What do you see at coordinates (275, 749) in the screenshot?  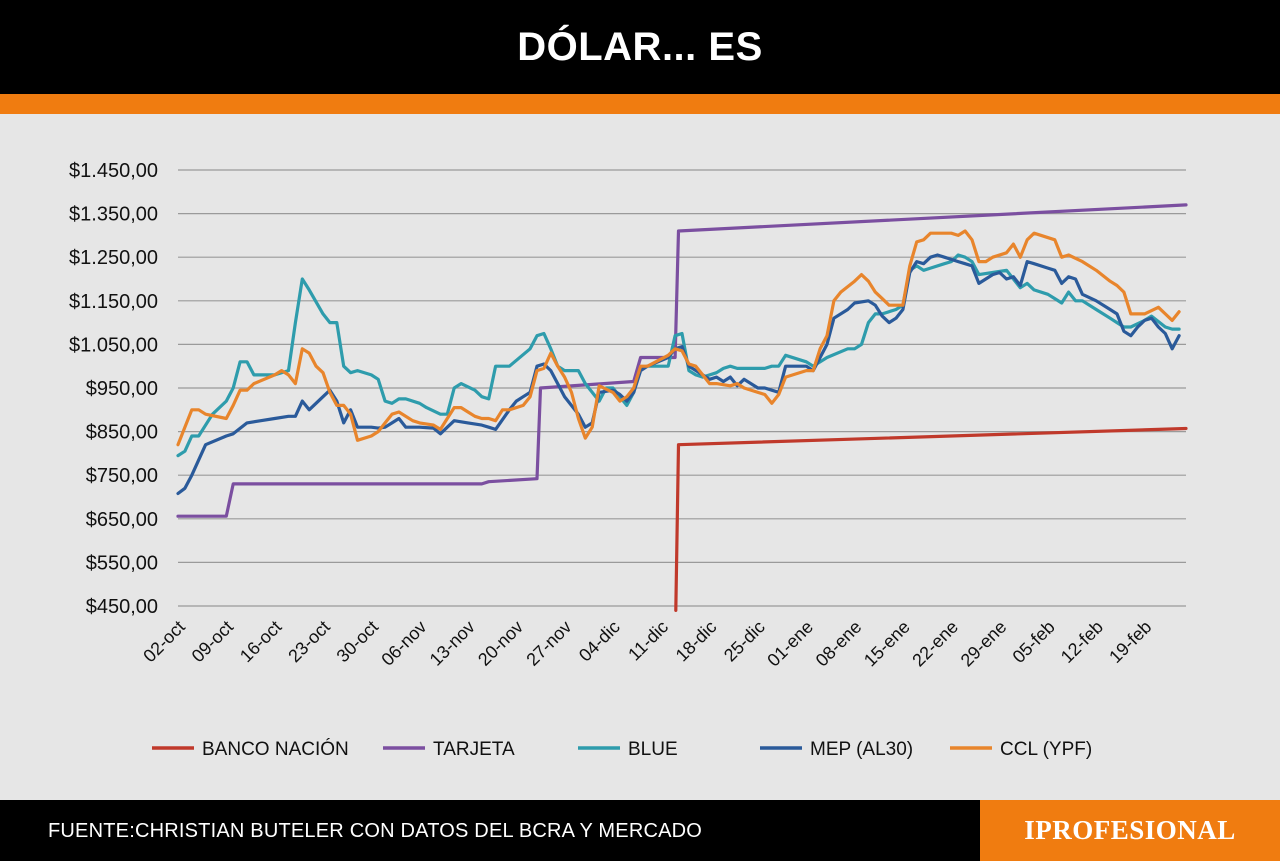 I see `legend-label: BANCO NACIÓN` at bounding box center [275, 749].